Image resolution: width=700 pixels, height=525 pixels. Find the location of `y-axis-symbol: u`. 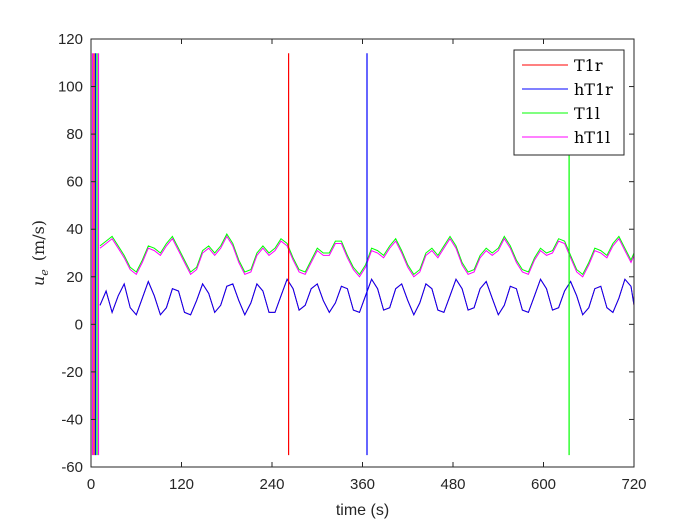

y-axis-symbol: u is located at coordinates (38, 281).